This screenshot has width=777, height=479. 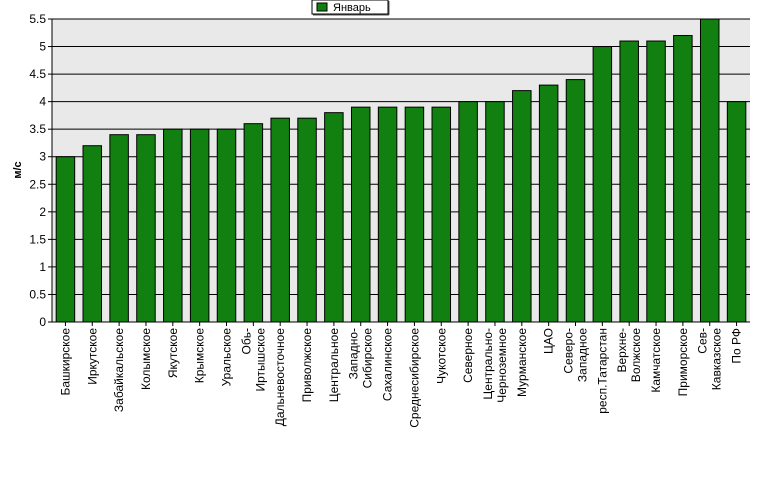 I want to click on category-label-line: Забайкальское, so click(x=119, y=370).